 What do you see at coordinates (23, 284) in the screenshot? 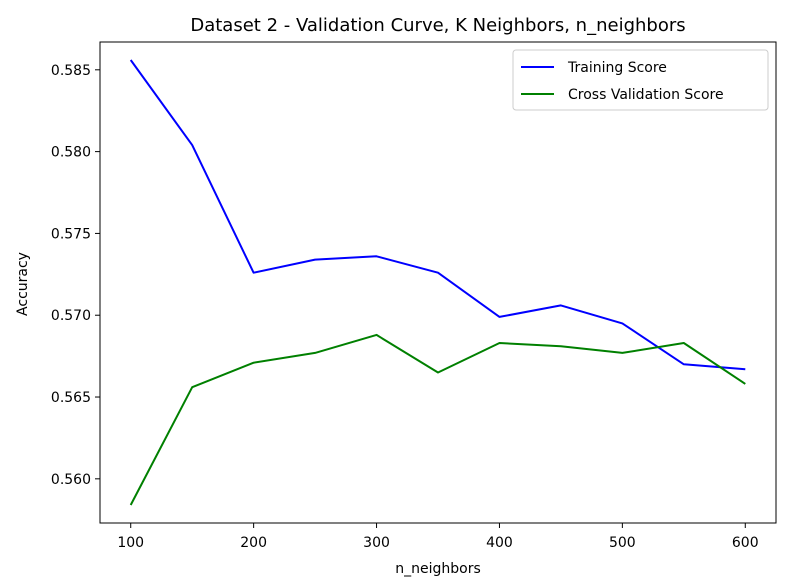
I see `y-axis-label: Accuracy` at bounding box center [23, 284].